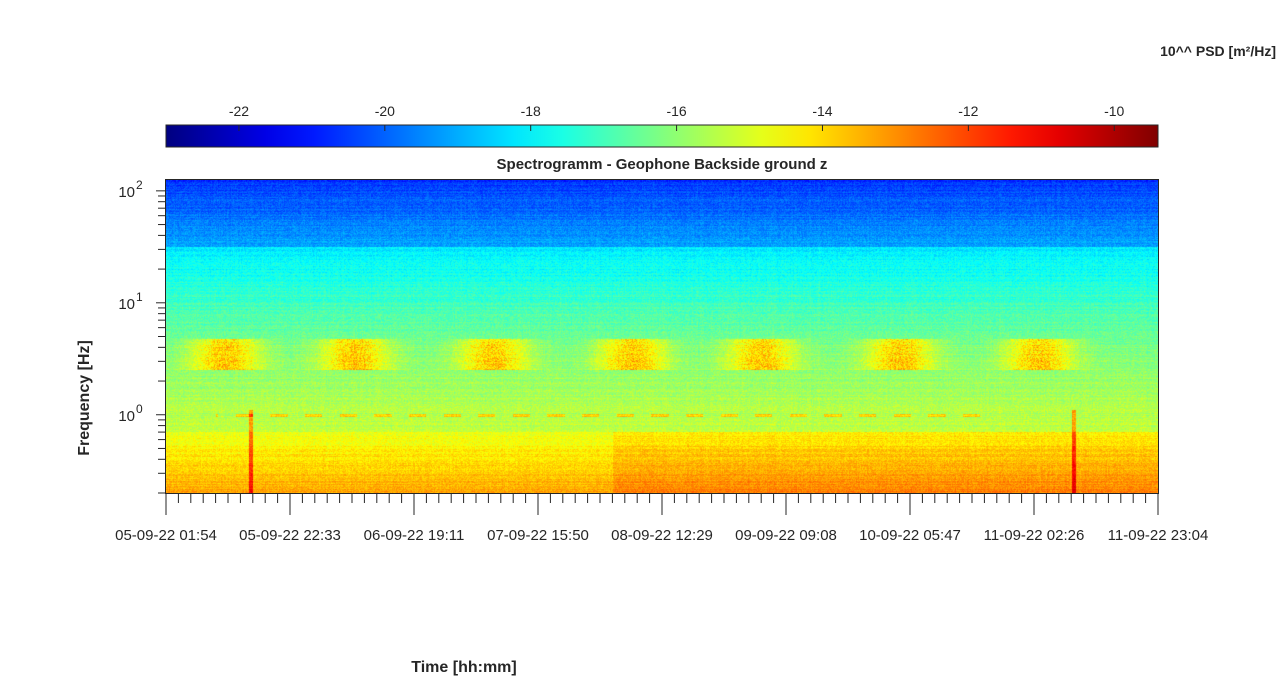  Describe the element at coordinates (239, 111) in the screenshot. I see `colorbar-tick-label: -22` at that location.